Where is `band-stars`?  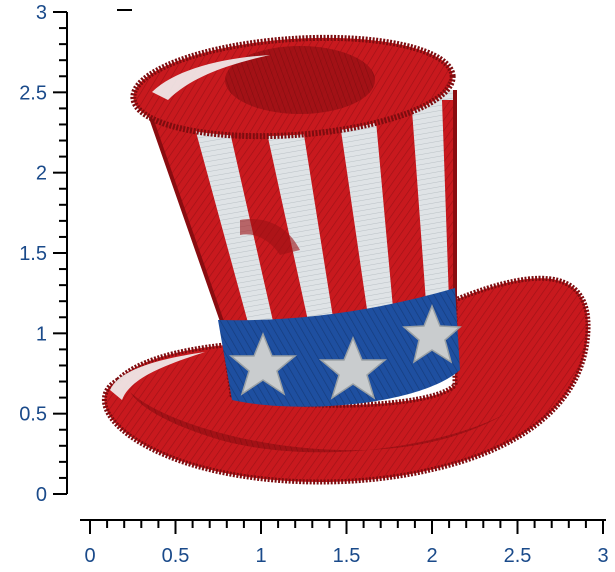
band-stars is located at coordinates (345, 351).